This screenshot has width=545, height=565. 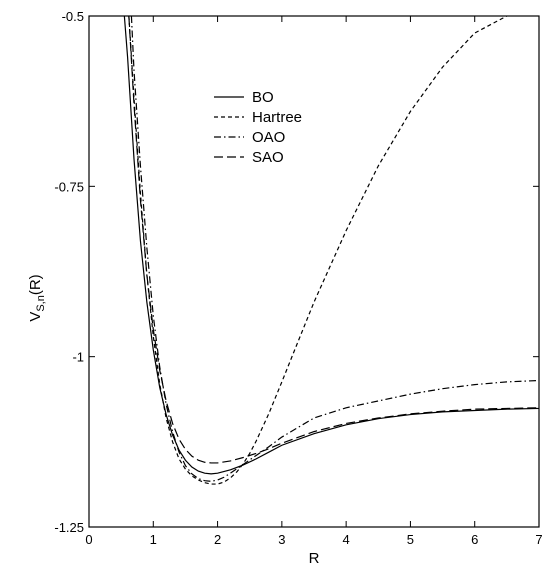 What do you see at coordinates (88, 539) in the screenshot?
I see `x-tick-label: 0` at bounding box center [88, 539].